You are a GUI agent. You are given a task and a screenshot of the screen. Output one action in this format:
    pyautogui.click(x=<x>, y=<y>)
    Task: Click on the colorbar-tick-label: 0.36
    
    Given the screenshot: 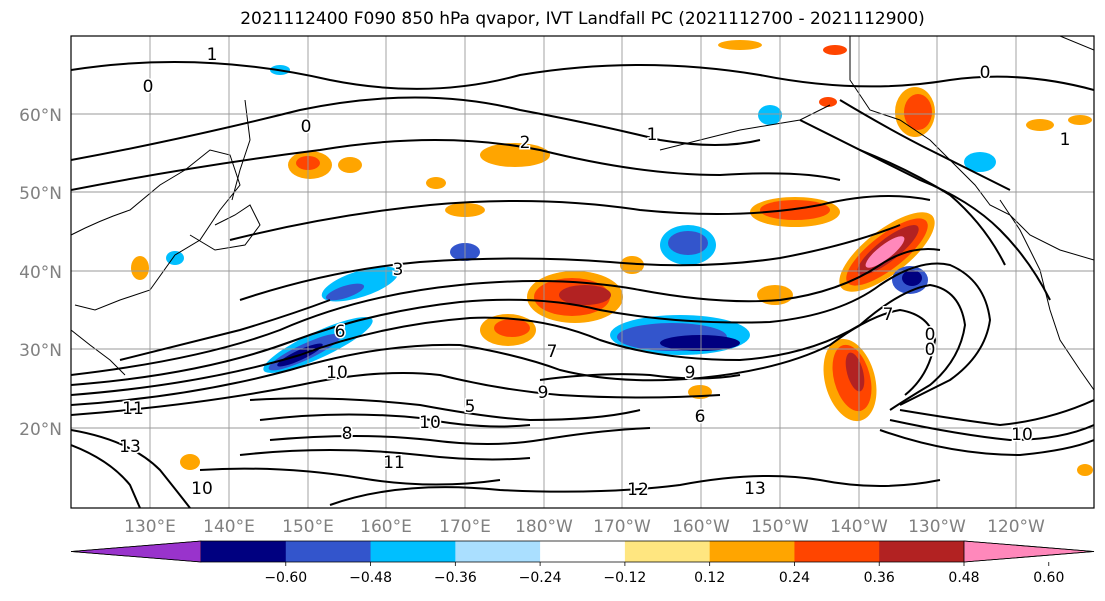 What is the action you would take?
    pyautogui.click(x=879, y=578)
    